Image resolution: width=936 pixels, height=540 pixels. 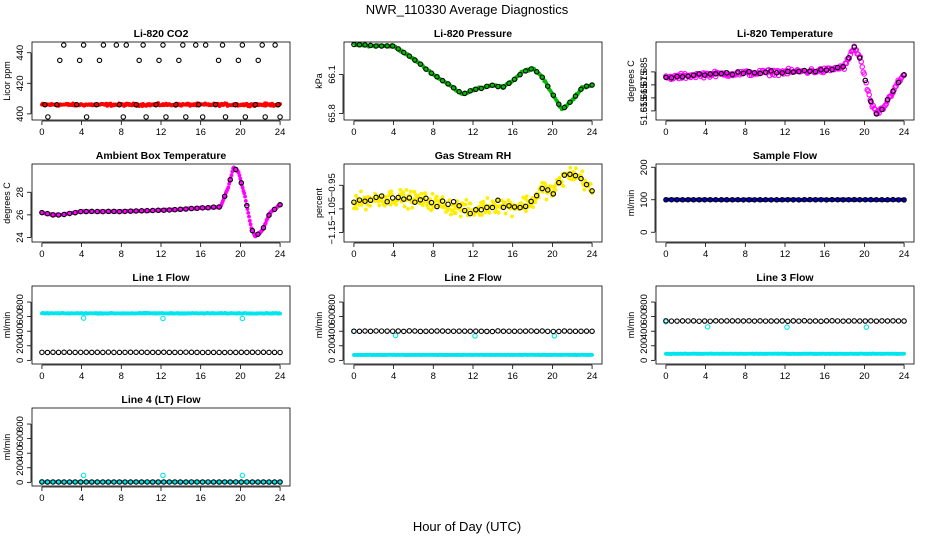 What do you see at coordinates (161, 498) in the screenshot?
I see `x-tick-label: 12` at bounding box center [161, 498].